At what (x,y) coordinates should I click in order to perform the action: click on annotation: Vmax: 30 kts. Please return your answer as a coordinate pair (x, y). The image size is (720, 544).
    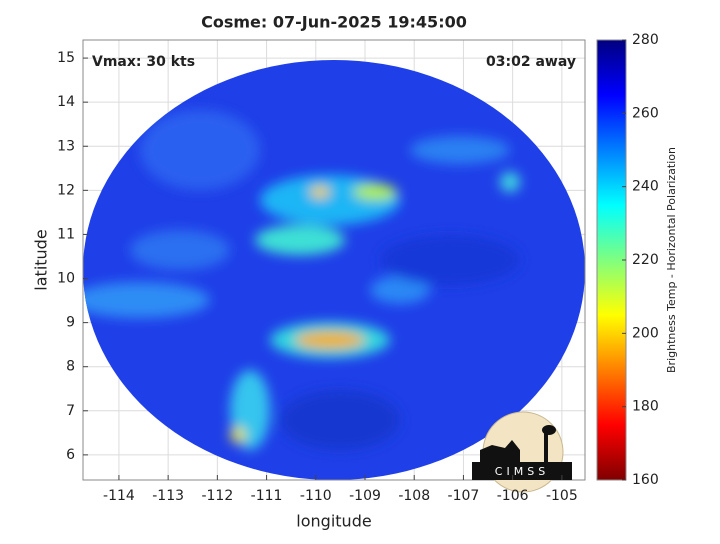
    Looking at the image, I should click on (143, 62).